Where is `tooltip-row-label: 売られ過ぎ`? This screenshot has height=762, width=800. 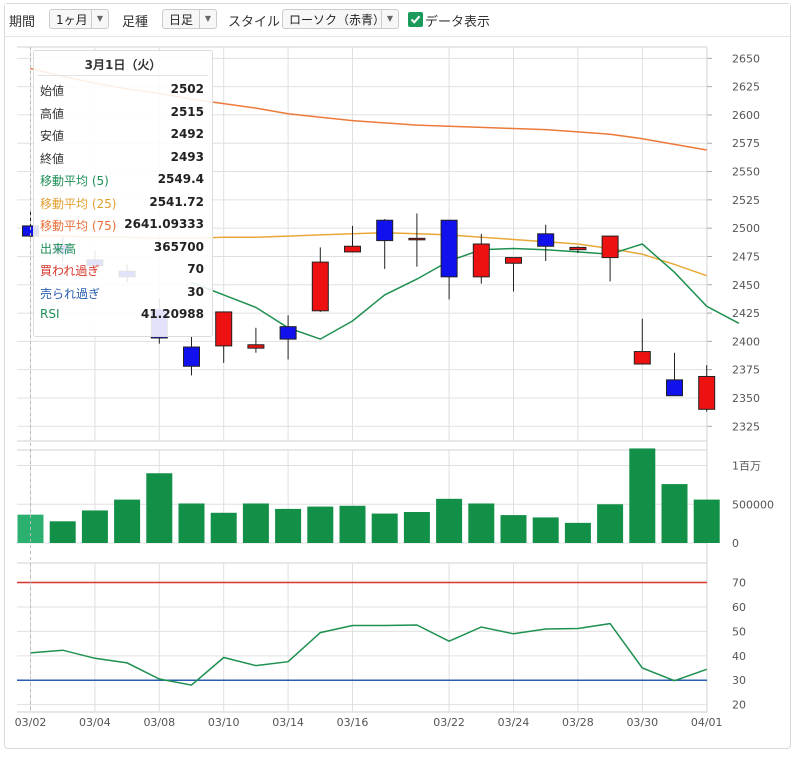
tooltip-row-label: 売られ過ぎ is located at coordinates (70, 293).